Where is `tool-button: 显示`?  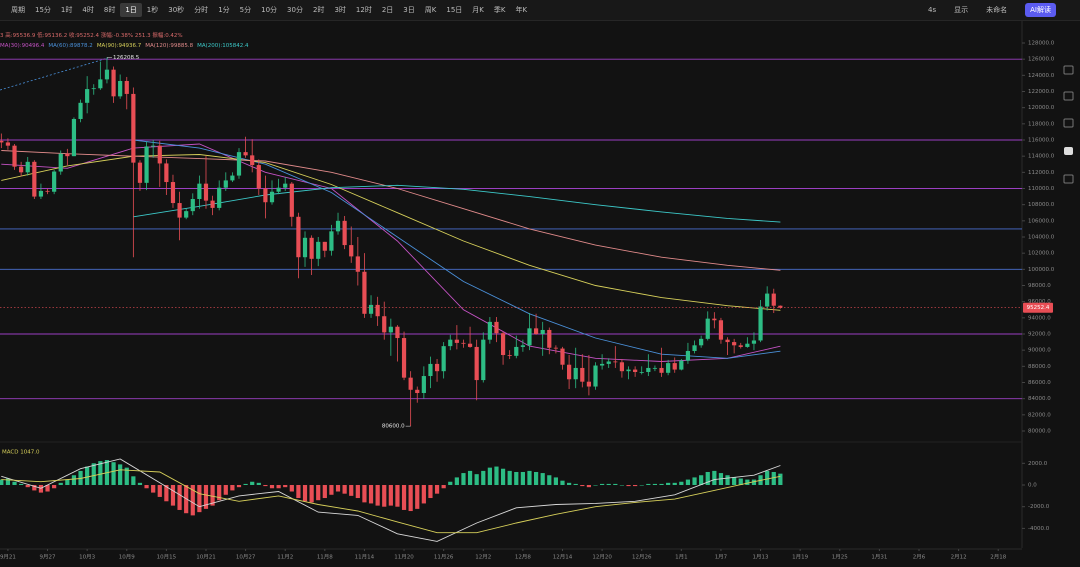 tool-button: 显示 is located at coordinates (961, 10).